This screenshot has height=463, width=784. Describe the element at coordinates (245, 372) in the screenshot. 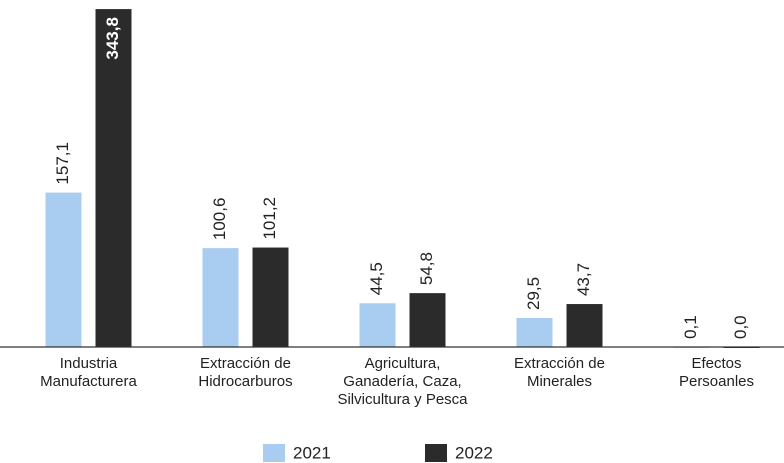

I see `x-tick-label: Extracción de Hidrocarburos` at that location.